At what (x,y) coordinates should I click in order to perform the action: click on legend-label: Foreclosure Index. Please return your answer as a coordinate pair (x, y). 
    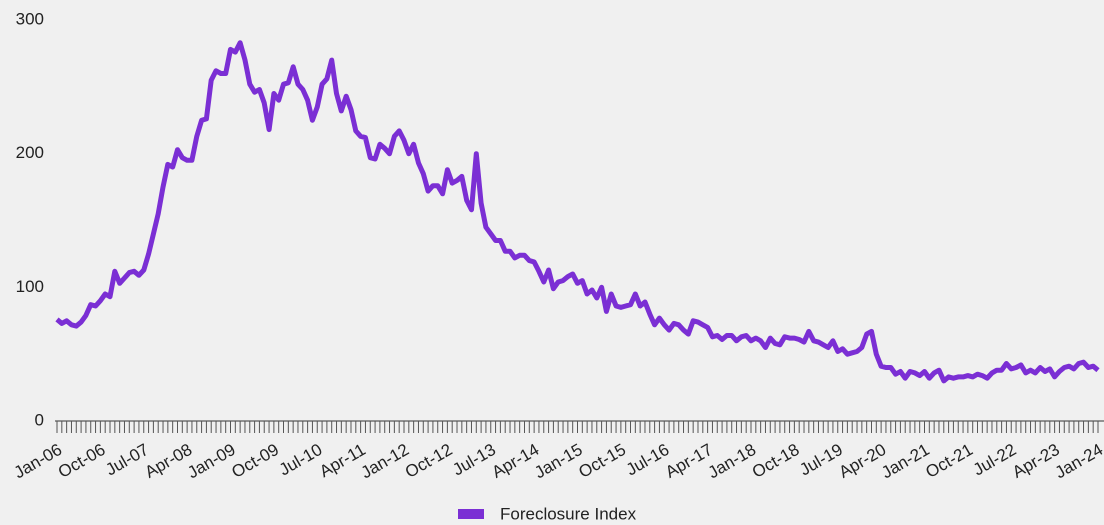
    Looking at the image, I should click on (568, 513).